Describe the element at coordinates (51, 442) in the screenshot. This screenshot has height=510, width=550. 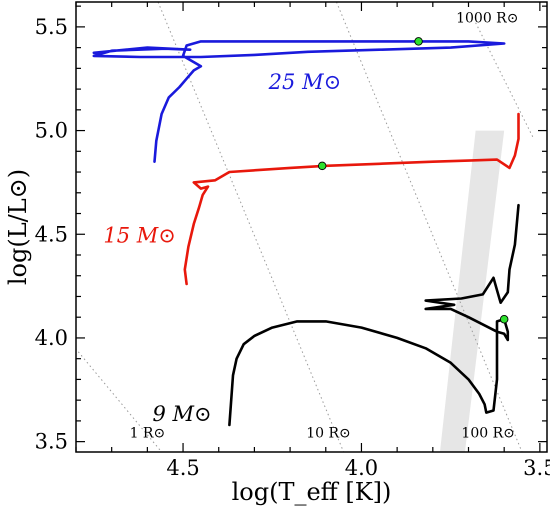
I see `y-tick-label: 3.5` at that location.